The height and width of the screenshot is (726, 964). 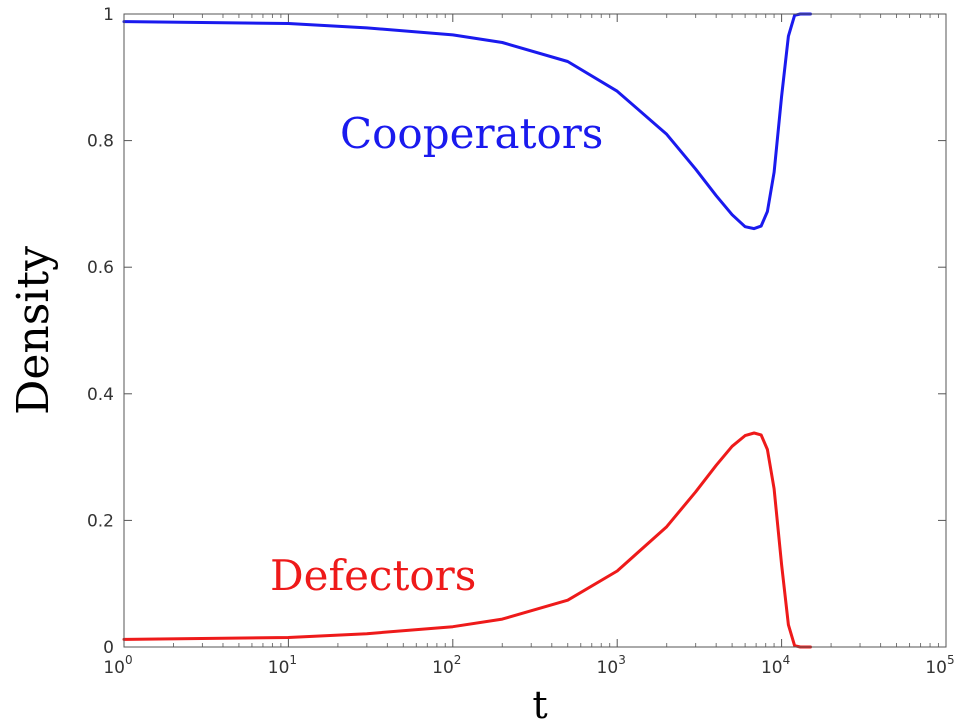 I want to click on x-tick-label: 10⁵, so click(x=939, y=665).